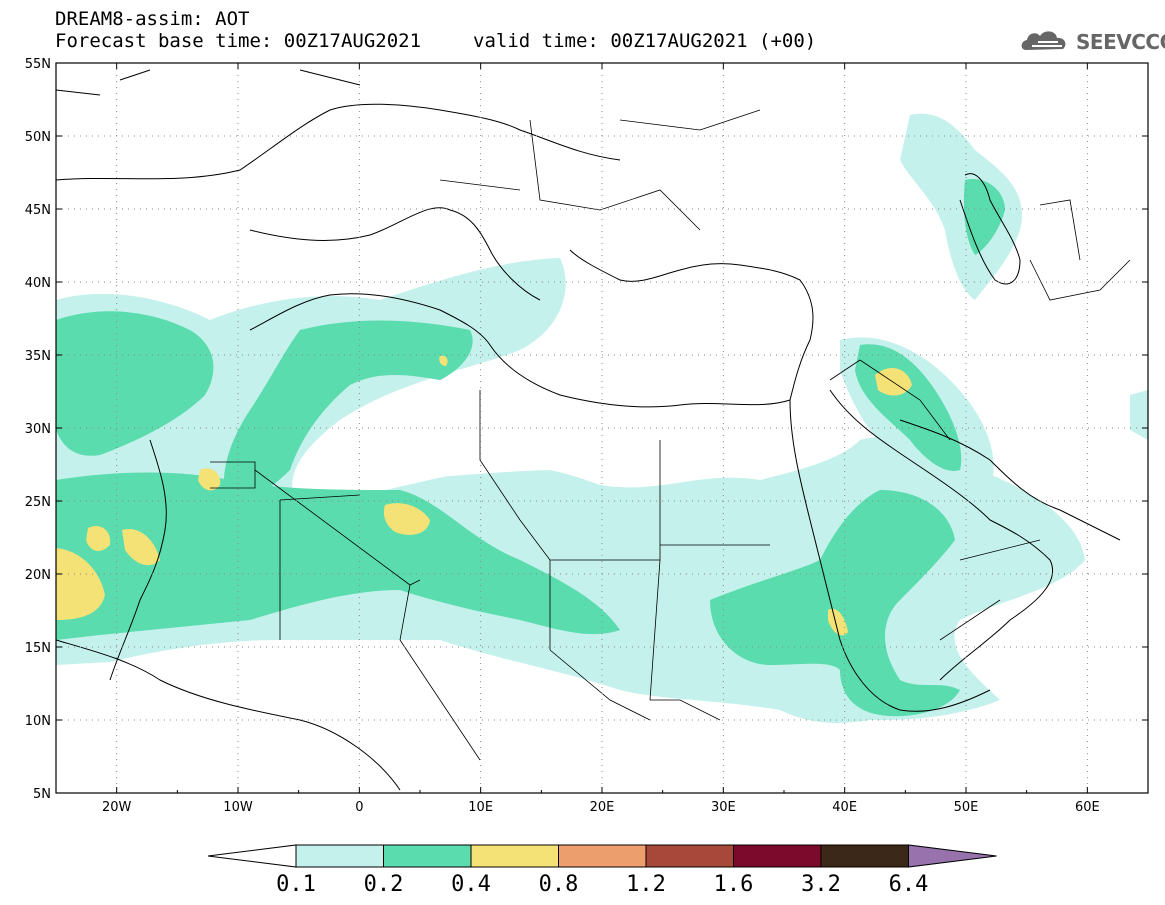 This screenshot has height=905, width=1165. I want to click on lat-tick-label: 35N, so click(38, 356).